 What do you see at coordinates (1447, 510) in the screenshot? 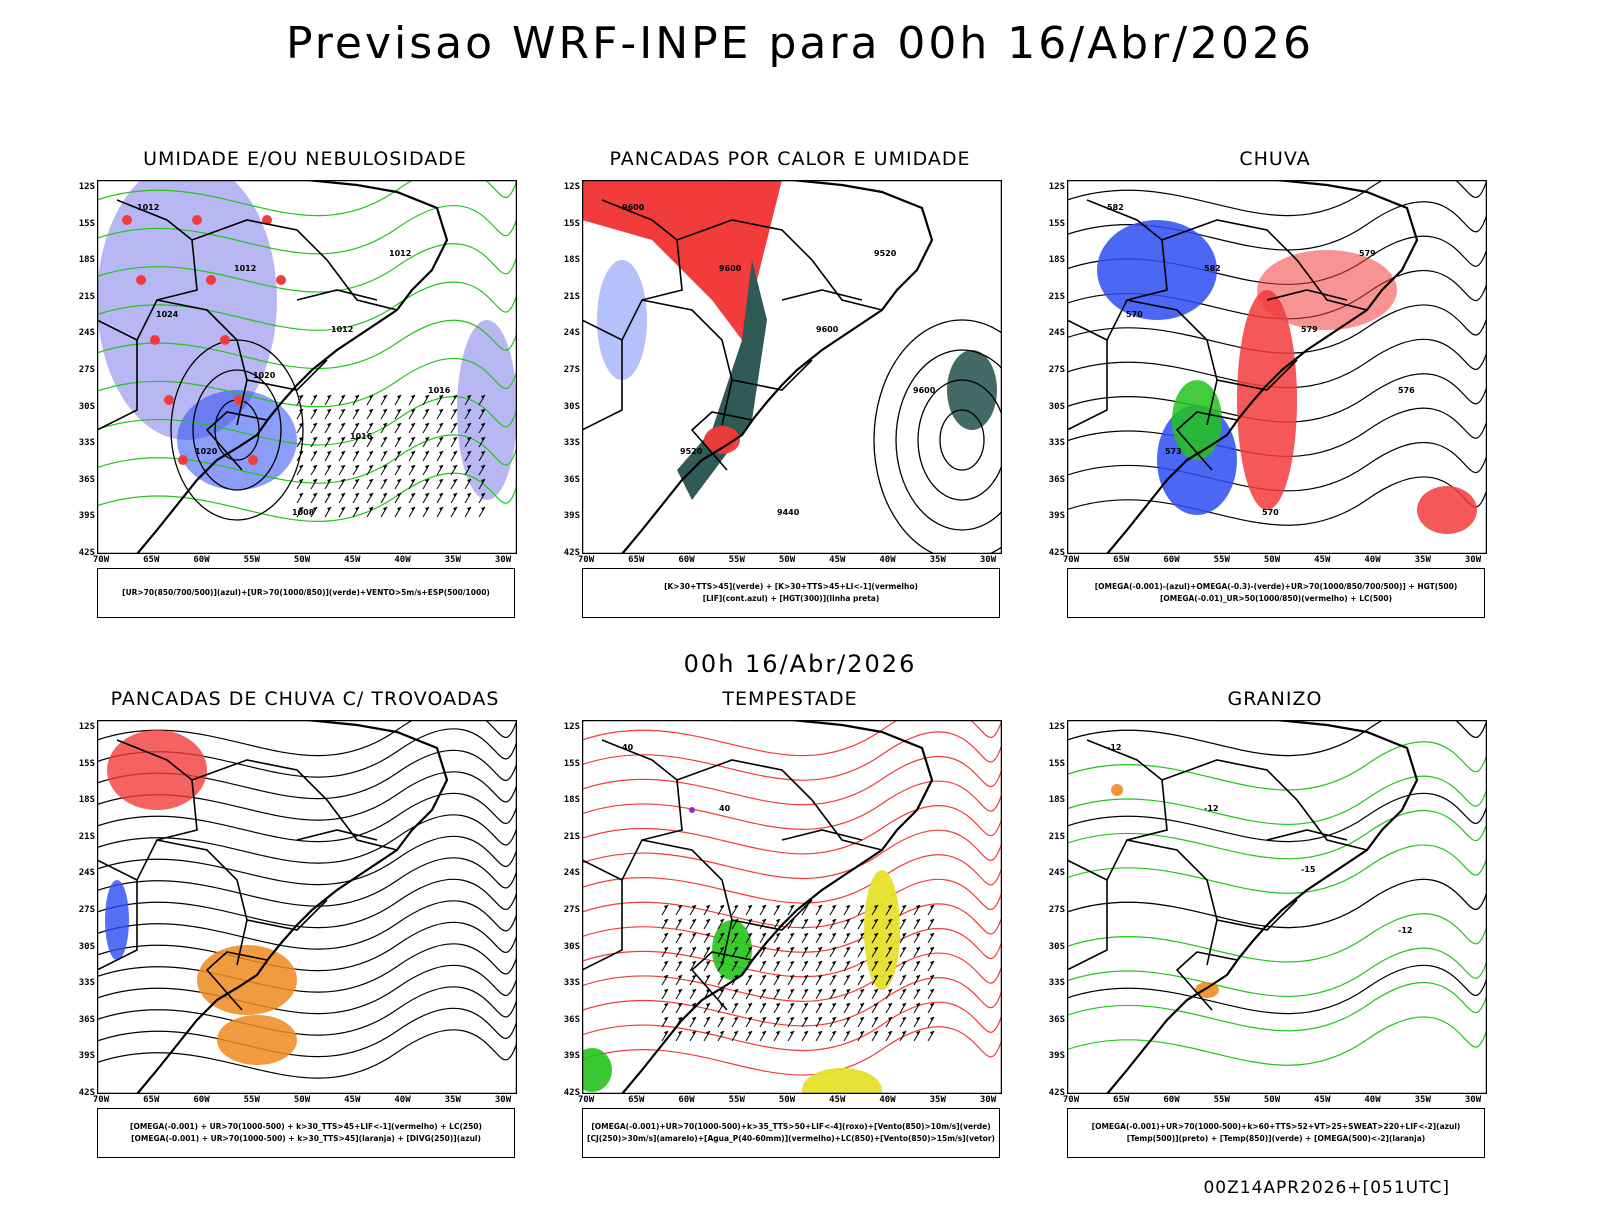
I see `rain-area-red` at bounding box center [1447, 510].